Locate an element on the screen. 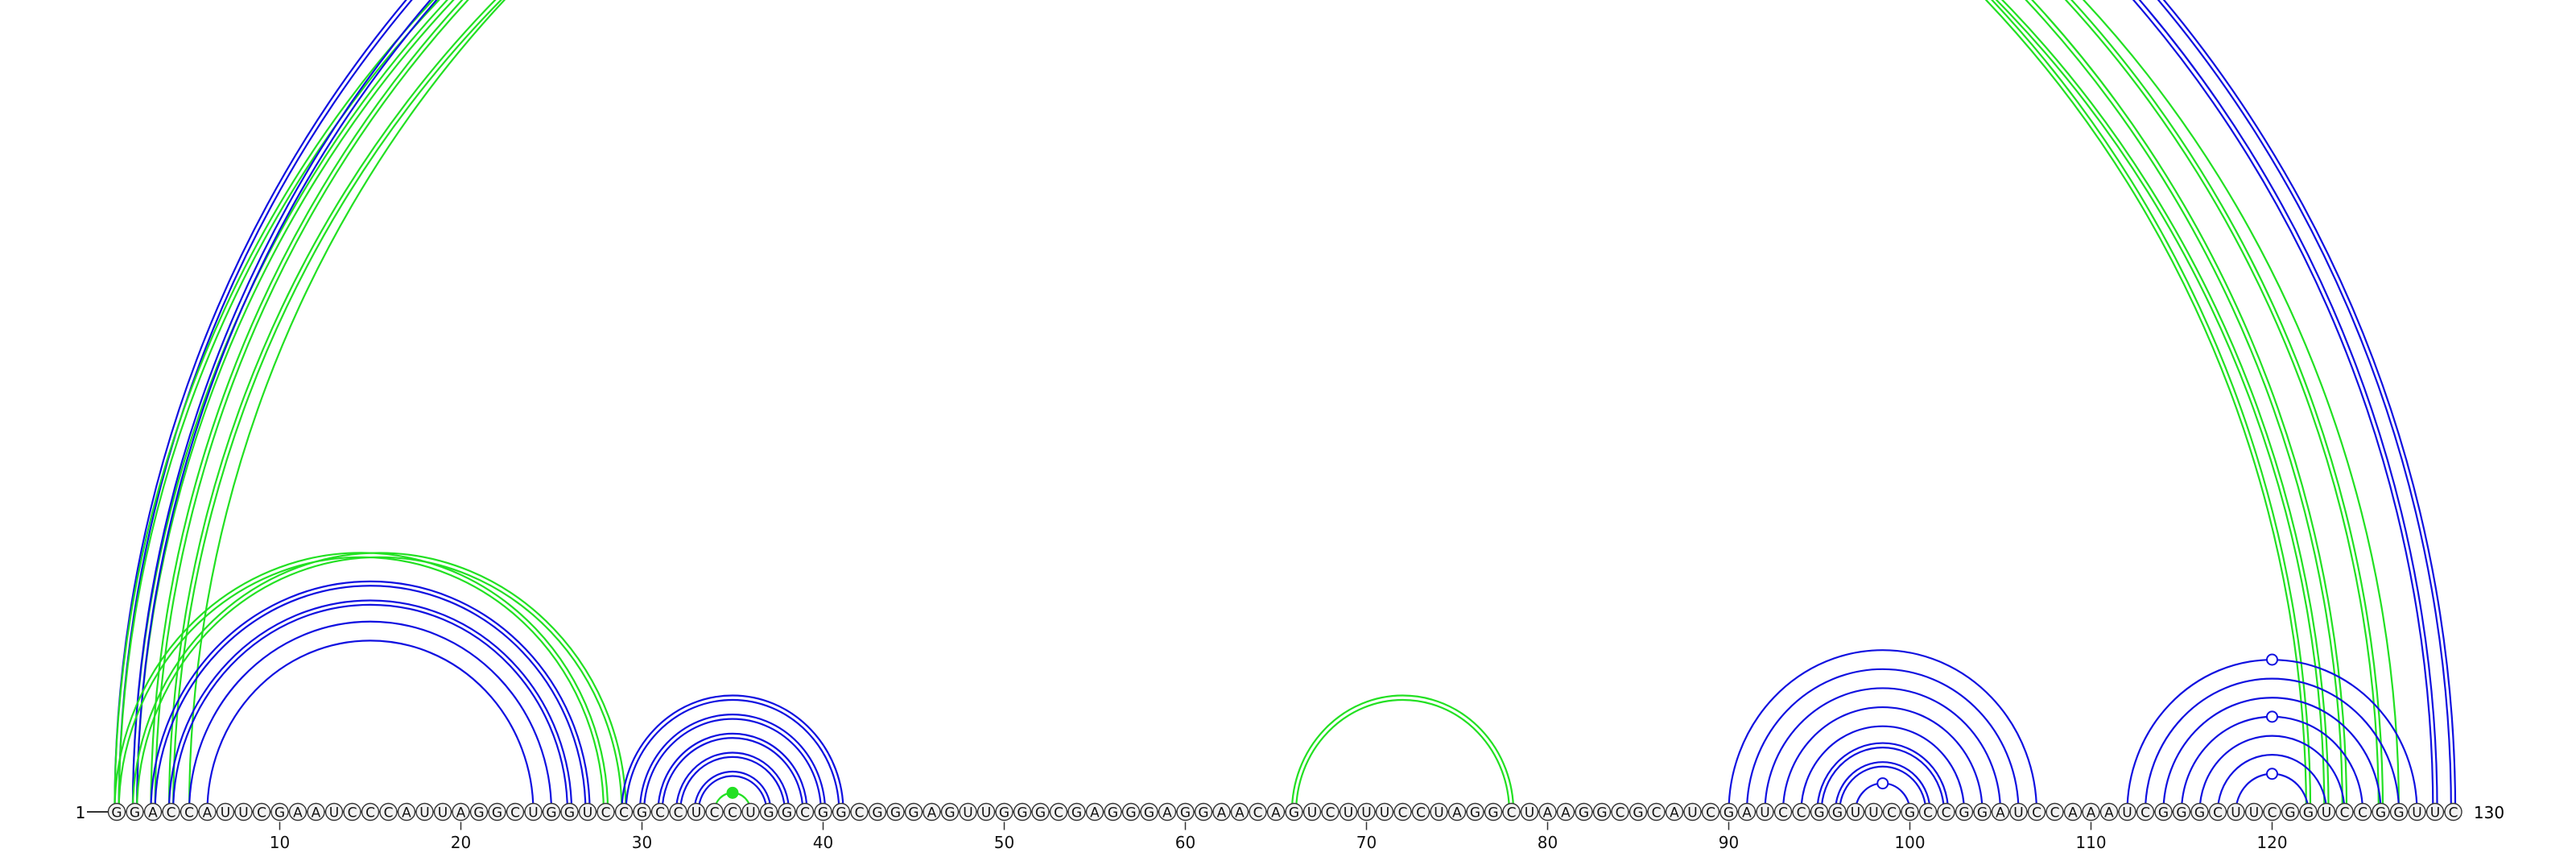  nucleotide-letter-112: U is located at coordinates (2127, 813).